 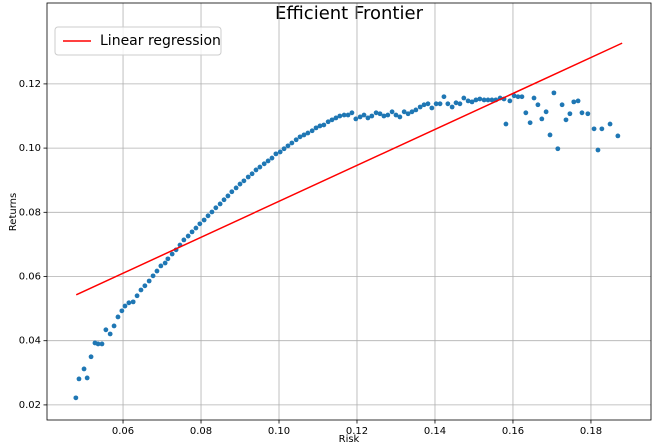 What do you see at coordinates (13, 212) in the screenshot?
I see `y-axis-label: Returns` at bounding box center [13, 212].